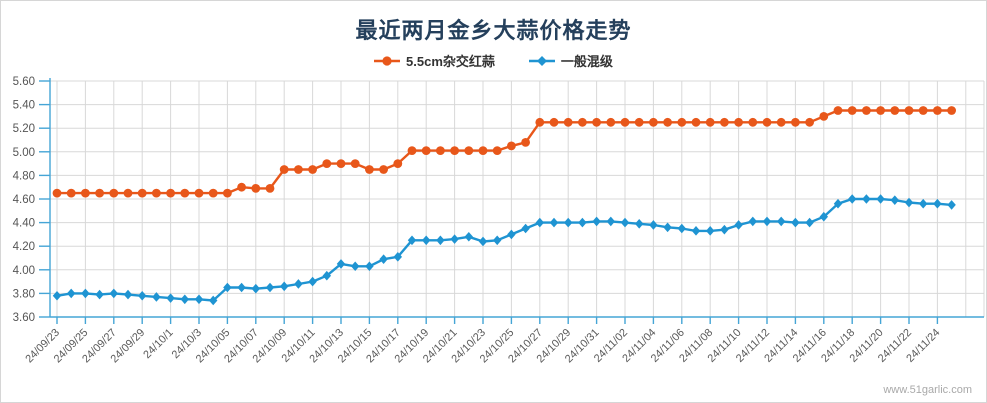 This screenshot has height=403, width=987. Describe the element at coordinates (434, 60) in the screenshot. I see `legend-item-hybrid-red-garlic: 5.5cm杂交红蒜` at that location.